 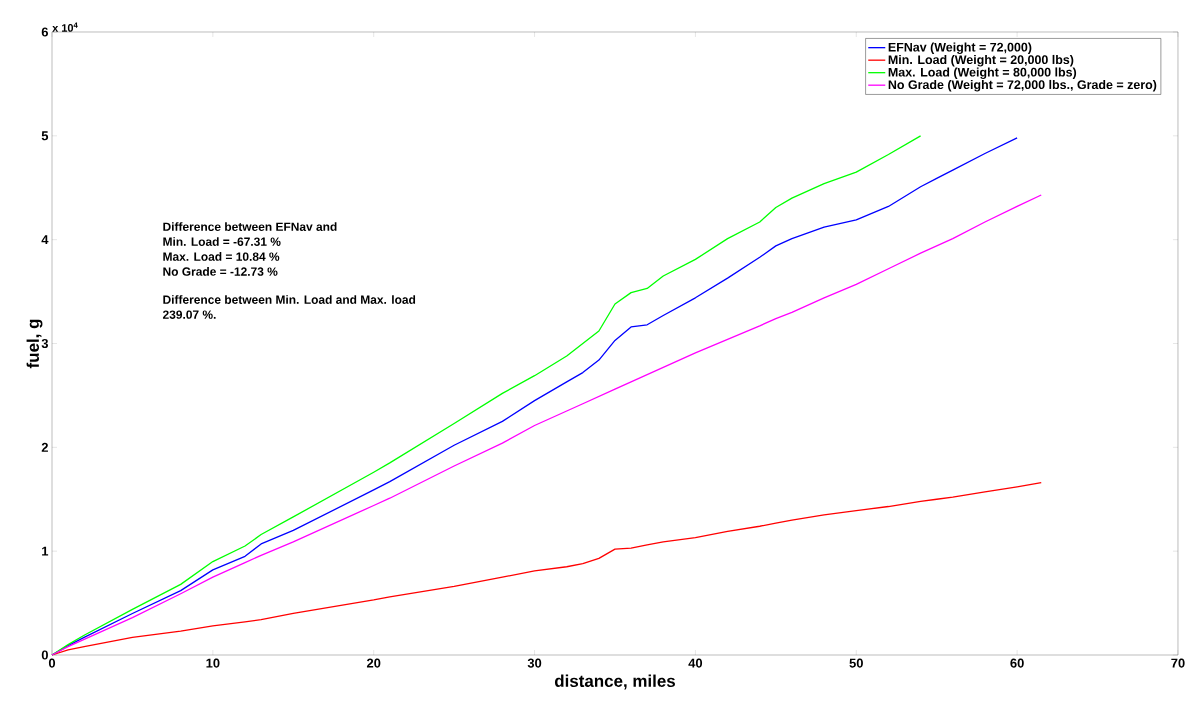 I want to click on x-tick-label: 0, so click(x=52, y=663).